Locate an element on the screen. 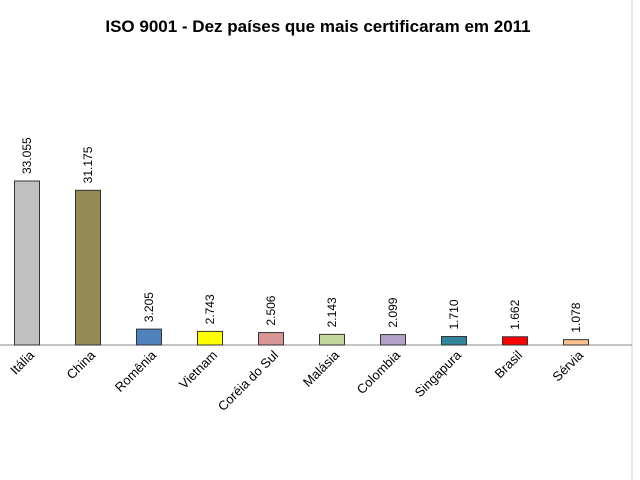 This screenshot has height=480, width=640. value-label: 33.055 is located at coordinates (27, 155).